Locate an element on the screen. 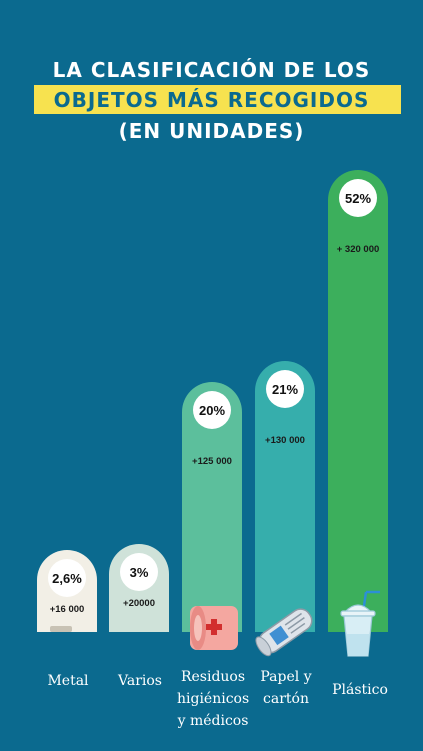  percent-label: 2,6% is located at coordinates (67, 578).